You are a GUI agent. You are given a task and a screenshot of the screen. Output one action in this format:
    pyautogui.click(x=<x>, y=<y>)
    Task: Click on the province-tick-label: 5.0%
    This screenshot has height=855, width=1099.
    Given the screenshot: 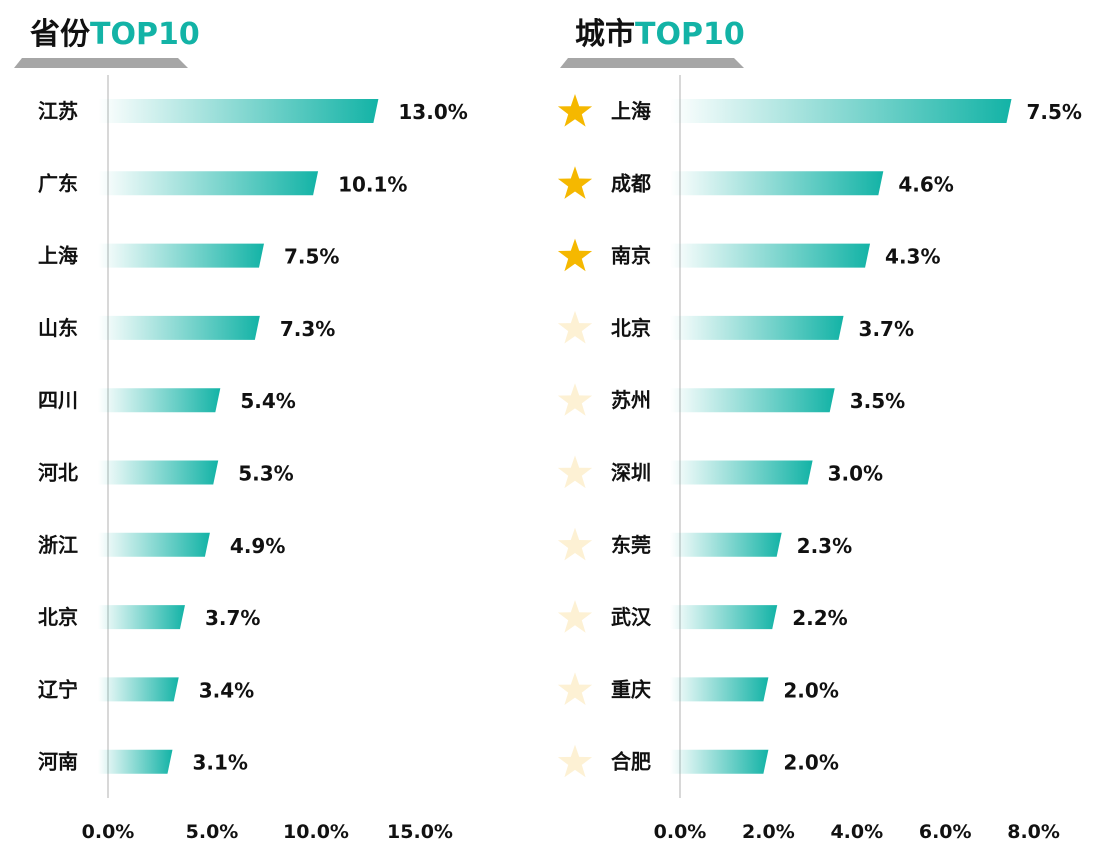 What is the action you would take?
    pyautogui.click(x=212, y=832)
    